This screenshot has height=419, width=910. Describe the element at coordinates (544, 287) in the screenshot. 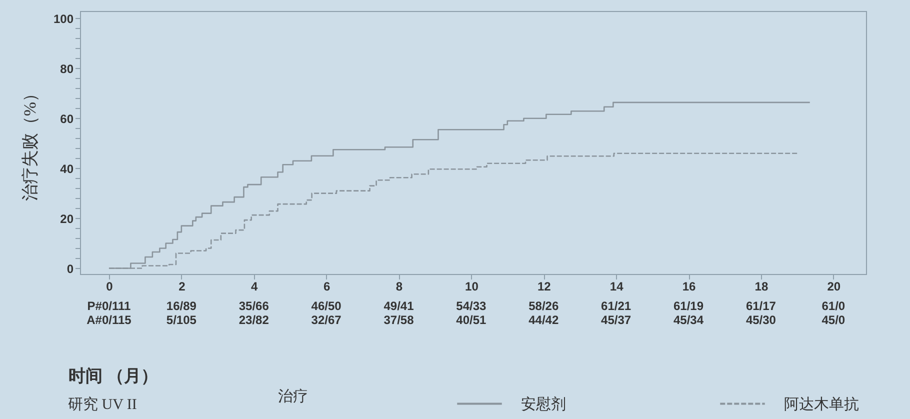

I see `x-tick-label: 12` at that location.